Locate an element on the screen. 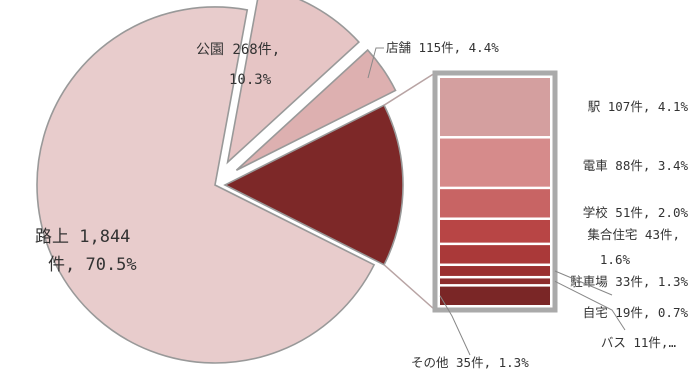 Image resolution: width=697 pixels, height=377 pixels. label-road-line2: 件, 70.5% is located at coordinates (92, 265).